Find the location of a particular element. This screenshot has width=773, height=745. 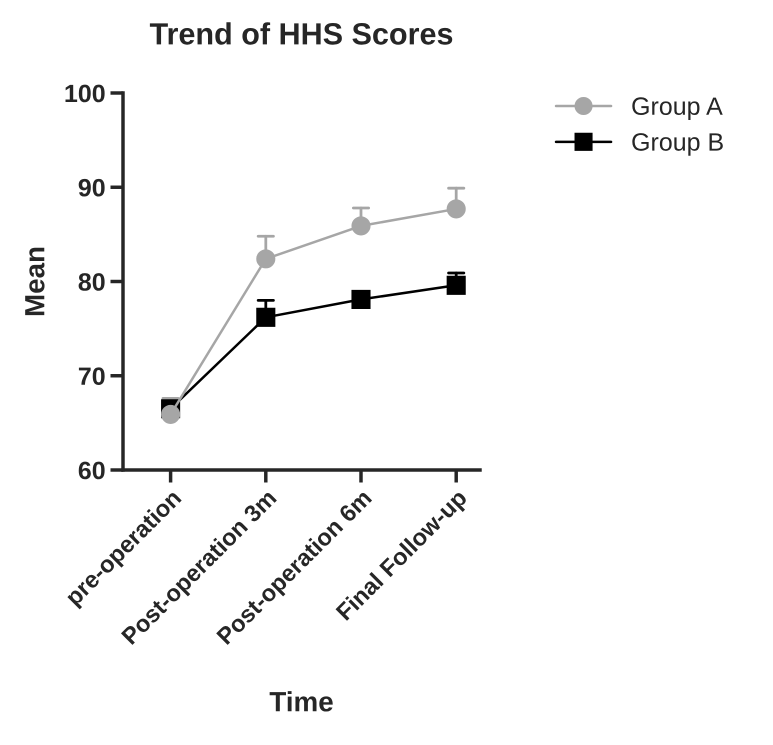

y-tick-label: 60 is located at coordinates (91, 471).